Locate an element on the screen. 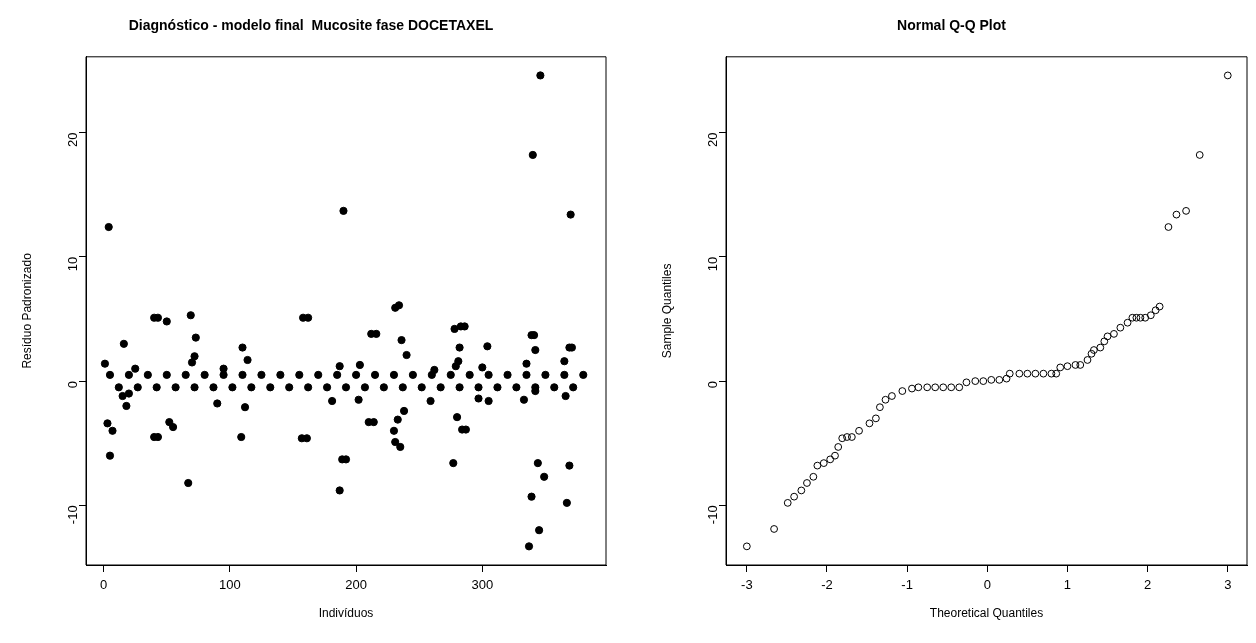  x-axis-title: Indivíduos is located at coordinates (346, 613).